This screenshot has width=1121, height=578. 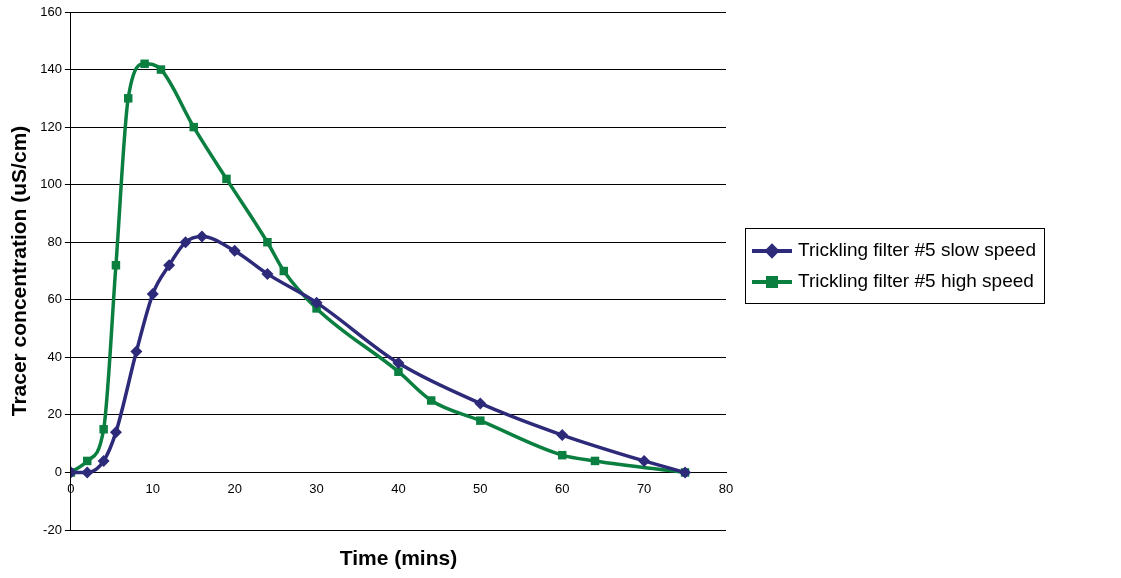 What do you see at coordinates (398, 488) in the screenshot?
I see `x-tick-label: 40` at bounding box center [398, 488].